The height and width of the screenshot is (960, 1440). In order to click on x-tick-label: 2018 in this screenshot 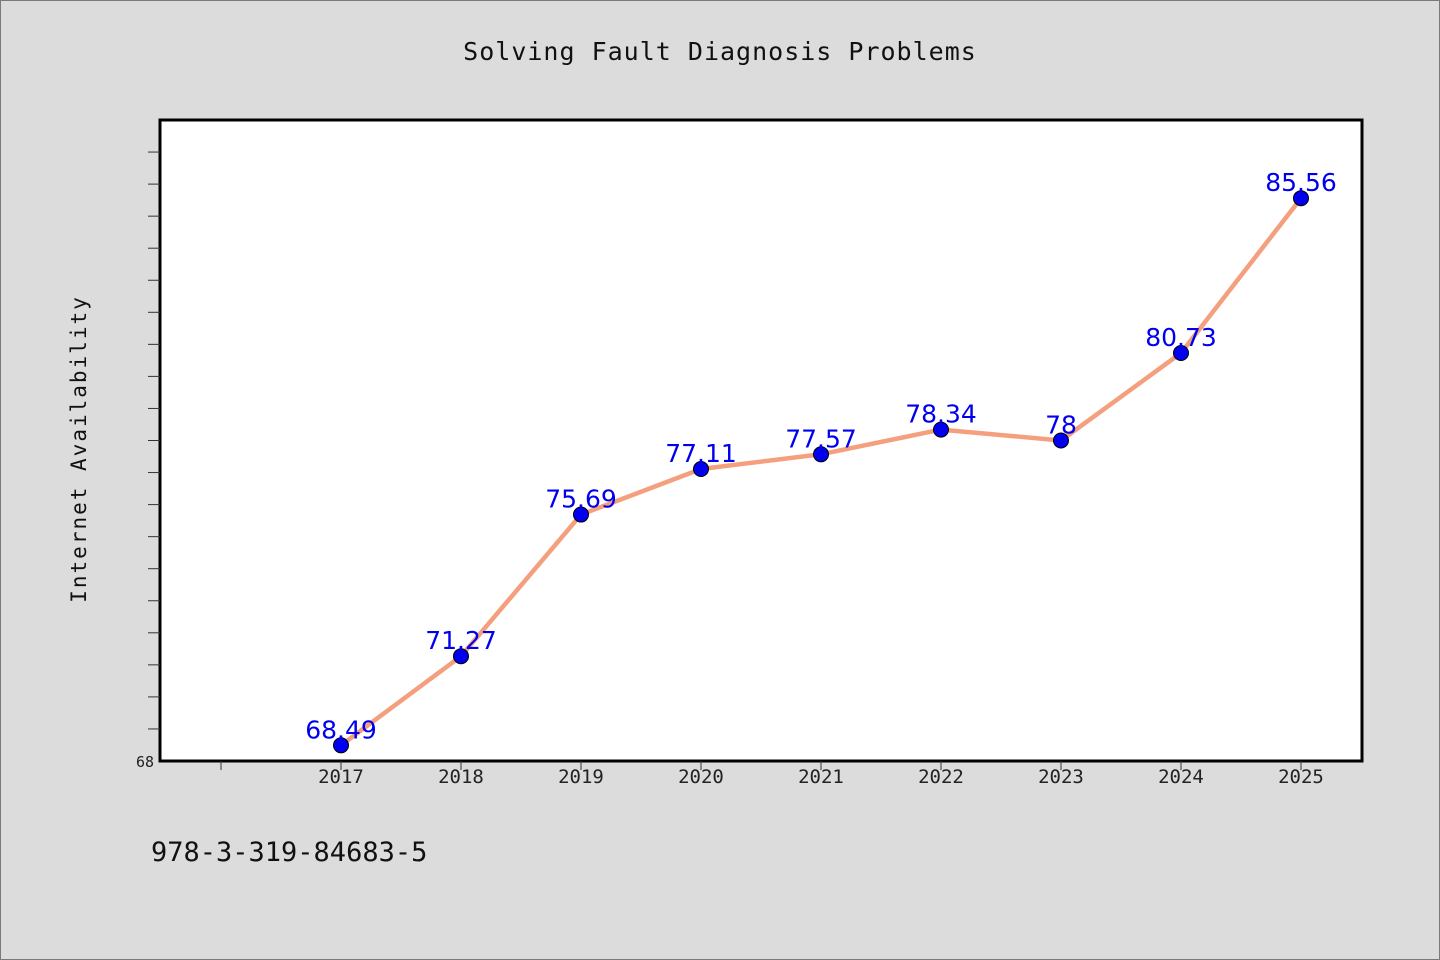, I will do `click(461, 777)`.